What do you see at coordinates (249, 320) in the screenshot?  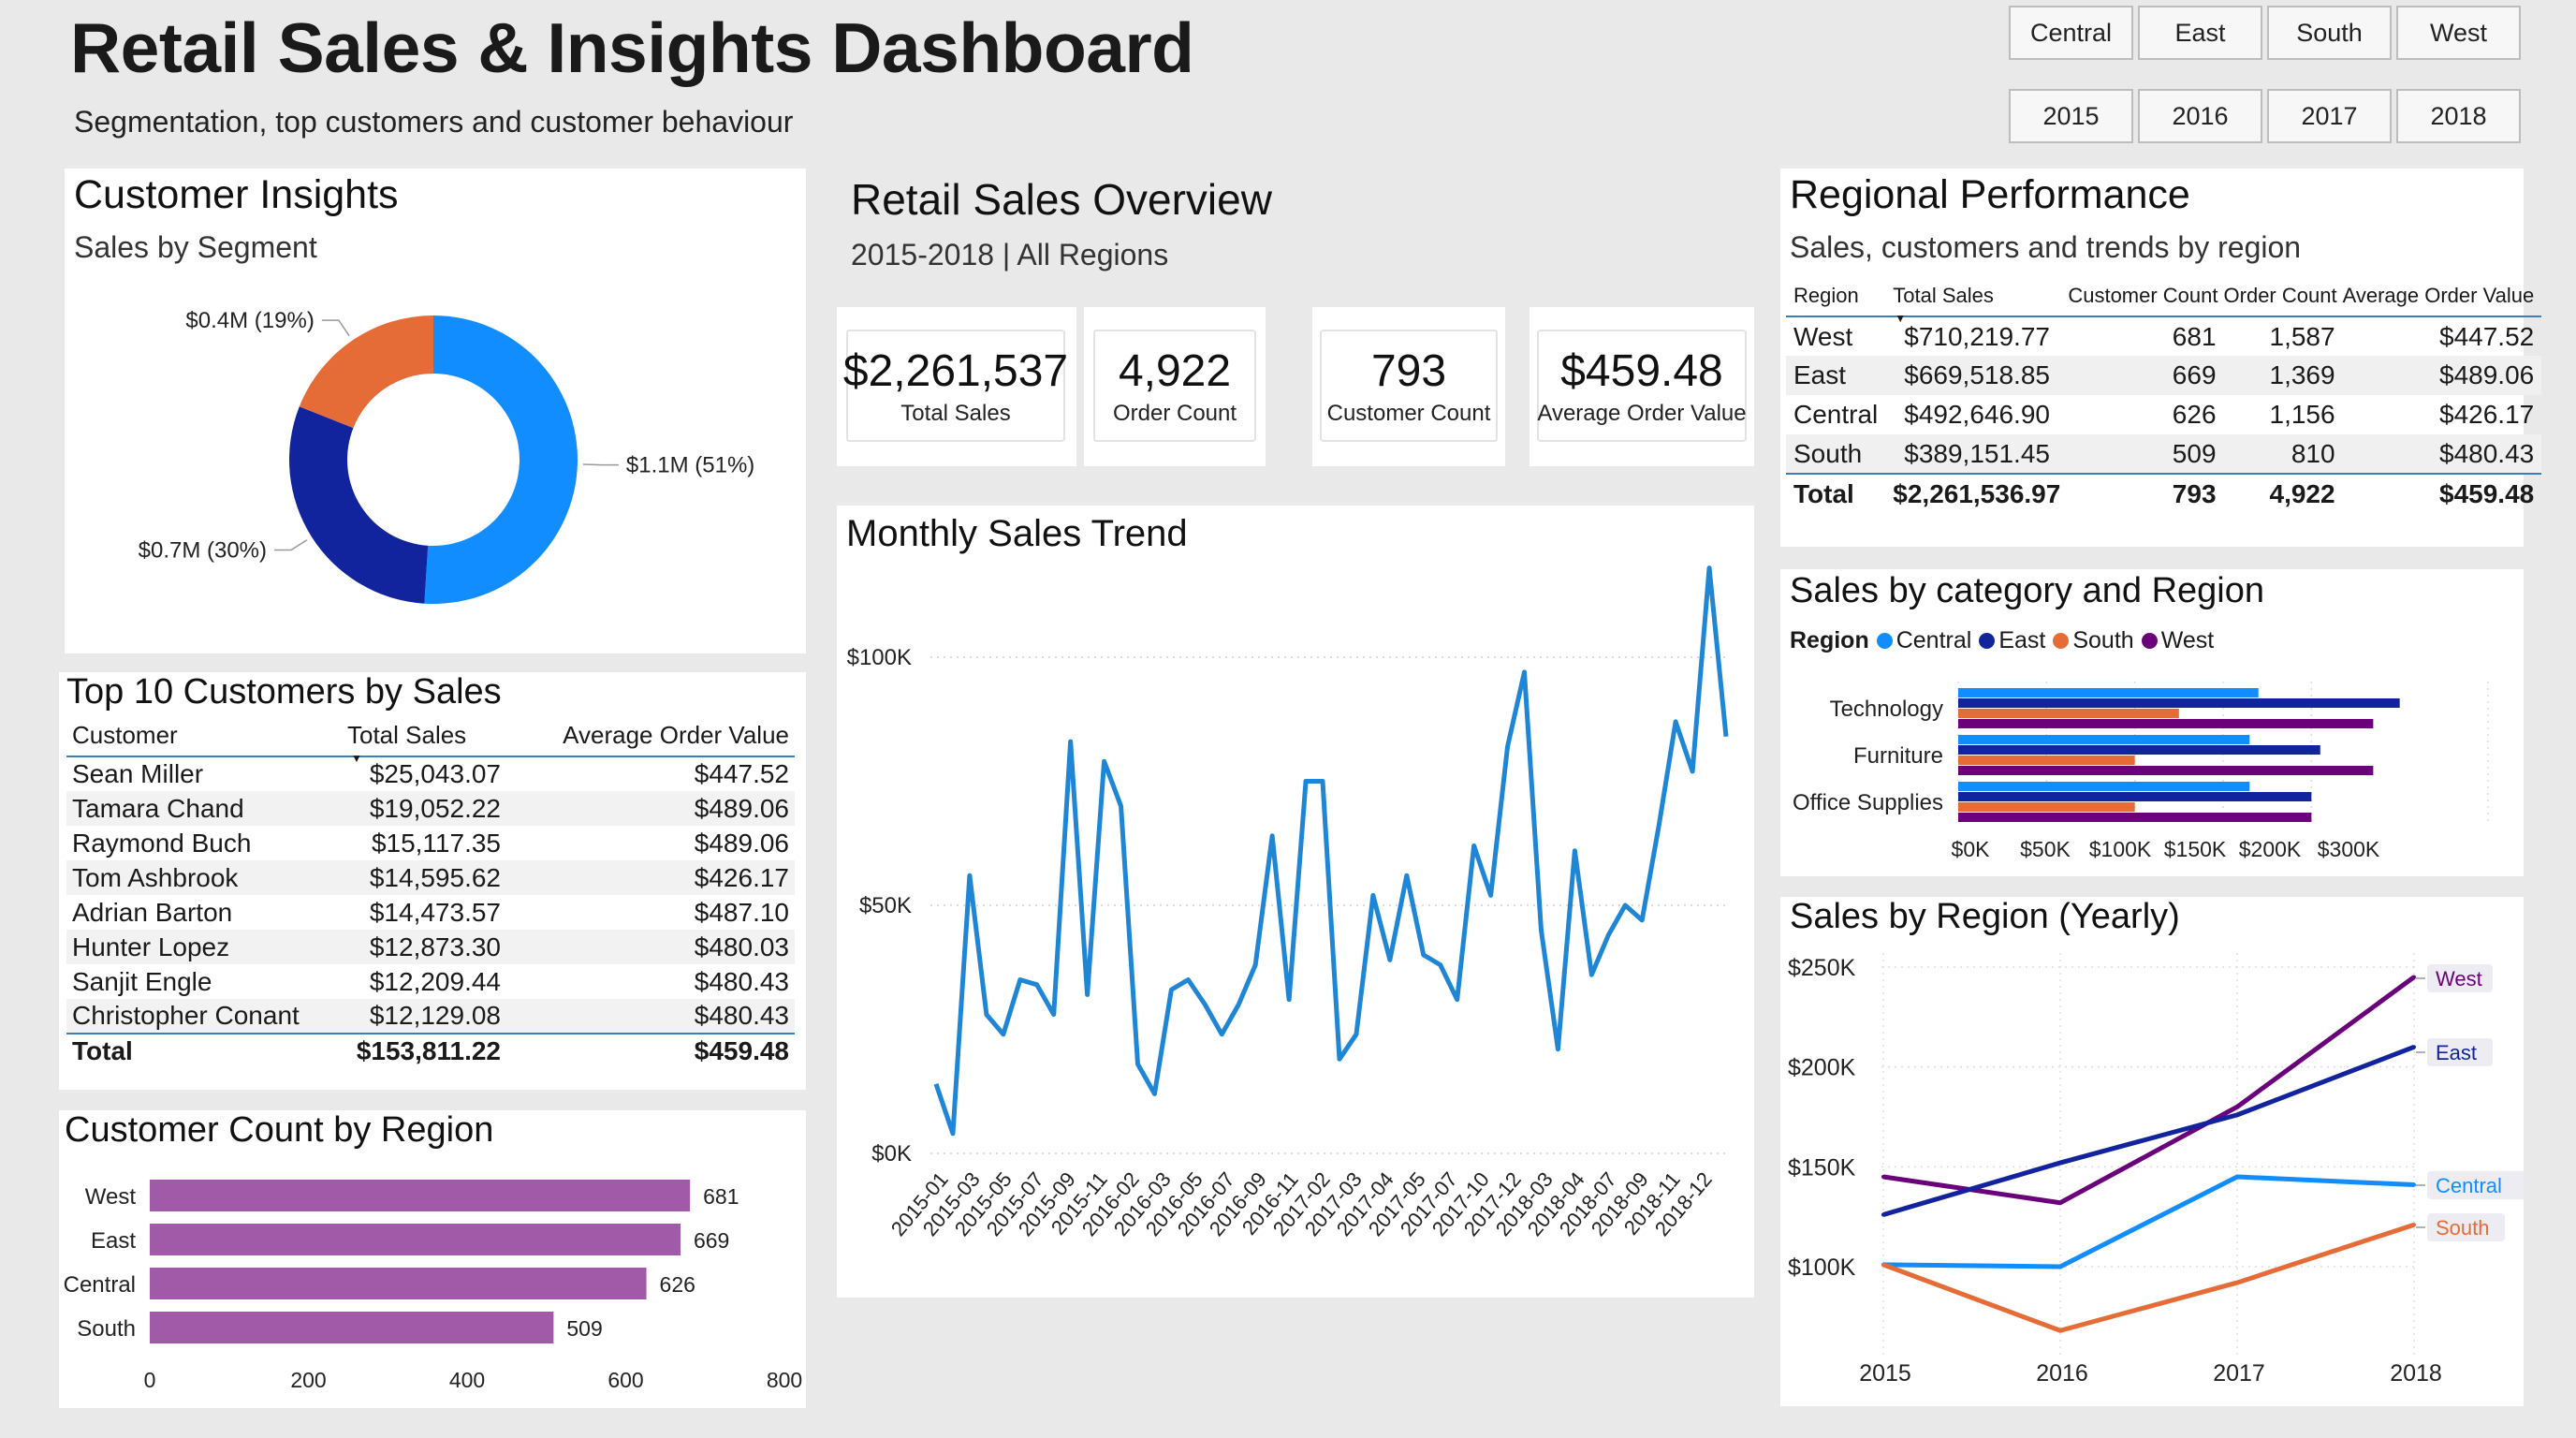 I see `donut-data-label: $0.4M (19%)` at bounding box center [249, 320].